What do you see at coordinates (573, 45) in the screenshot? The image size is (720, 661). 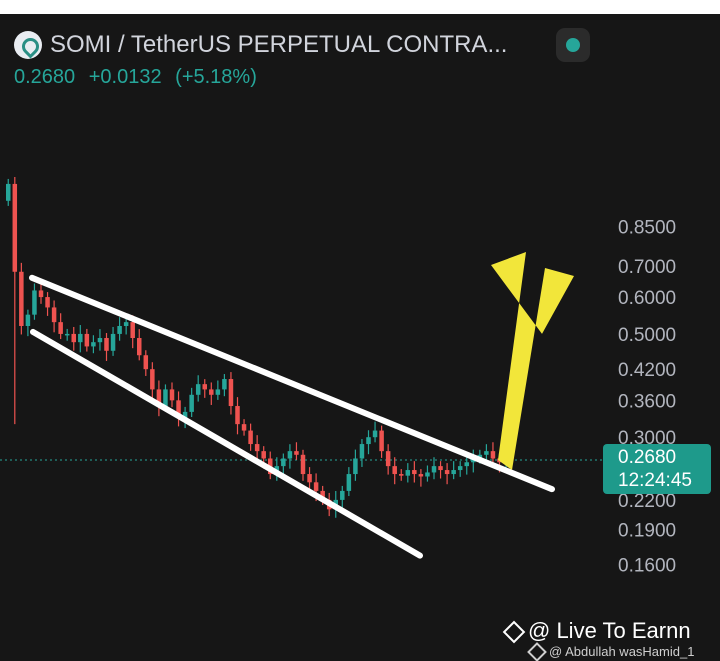 I see `market-status-button` at bounding box center [573, 45].